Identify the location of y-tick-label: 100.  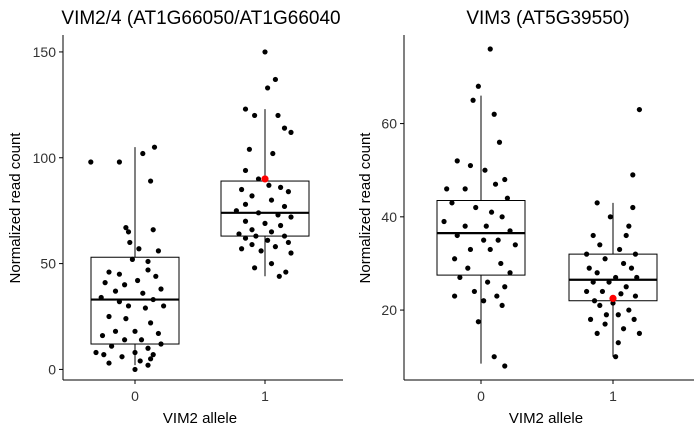
(45, 158).